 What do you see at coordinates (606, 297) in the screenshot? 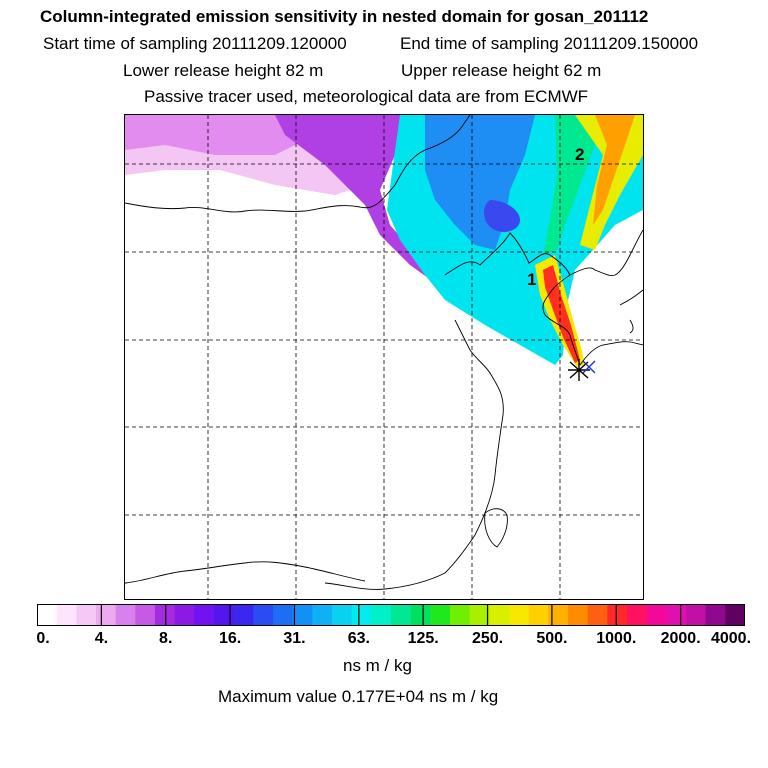
I see `coastline-korea` at bounding box center [606, 297].